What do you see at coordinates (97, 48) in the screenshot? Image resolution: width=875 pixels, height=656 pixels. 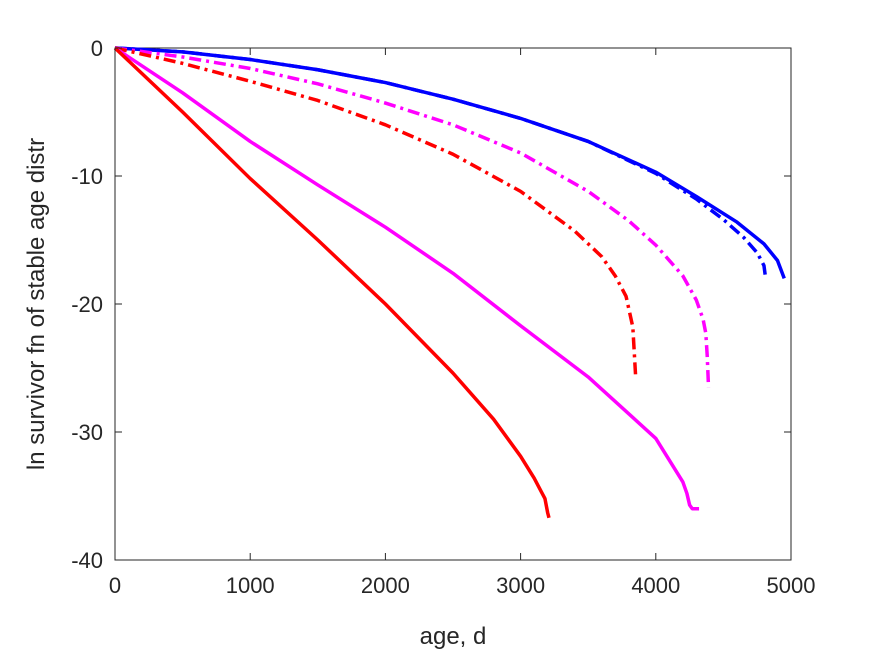 I see `y-tick-label: 0` at bounding box center [97, 48].